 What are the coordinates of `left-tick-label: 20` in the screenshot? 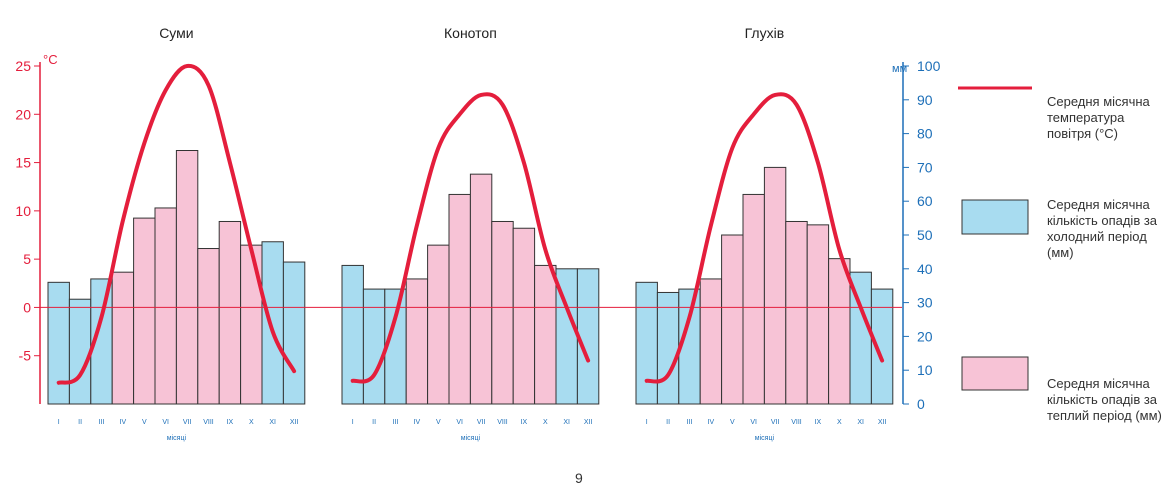 It's located at (23, 114).